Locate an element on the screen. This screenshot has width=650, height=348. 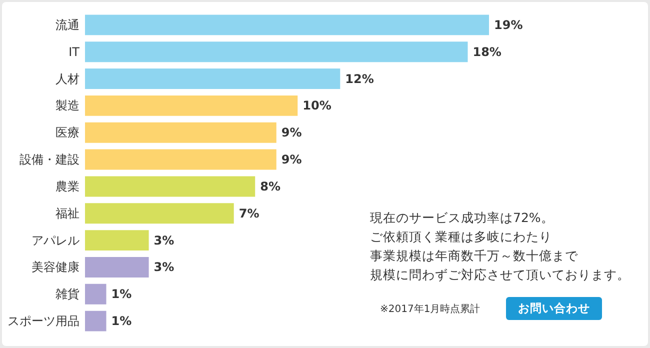
data-label: 18% is located at coordinates (487, 51).